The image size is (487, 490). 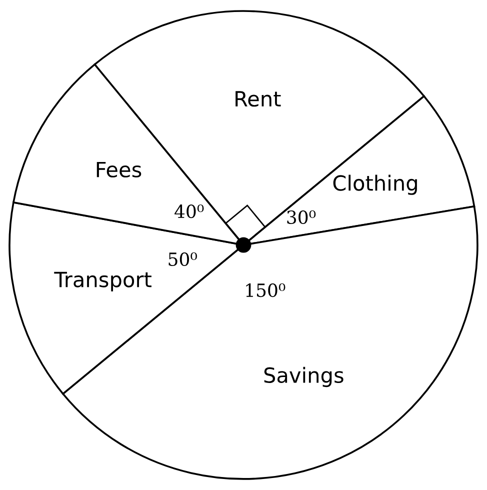 What do you see at coordinates (119, 170) in the screenshot?
I see `slice-label: Fees` at bounding box center [119, 170].